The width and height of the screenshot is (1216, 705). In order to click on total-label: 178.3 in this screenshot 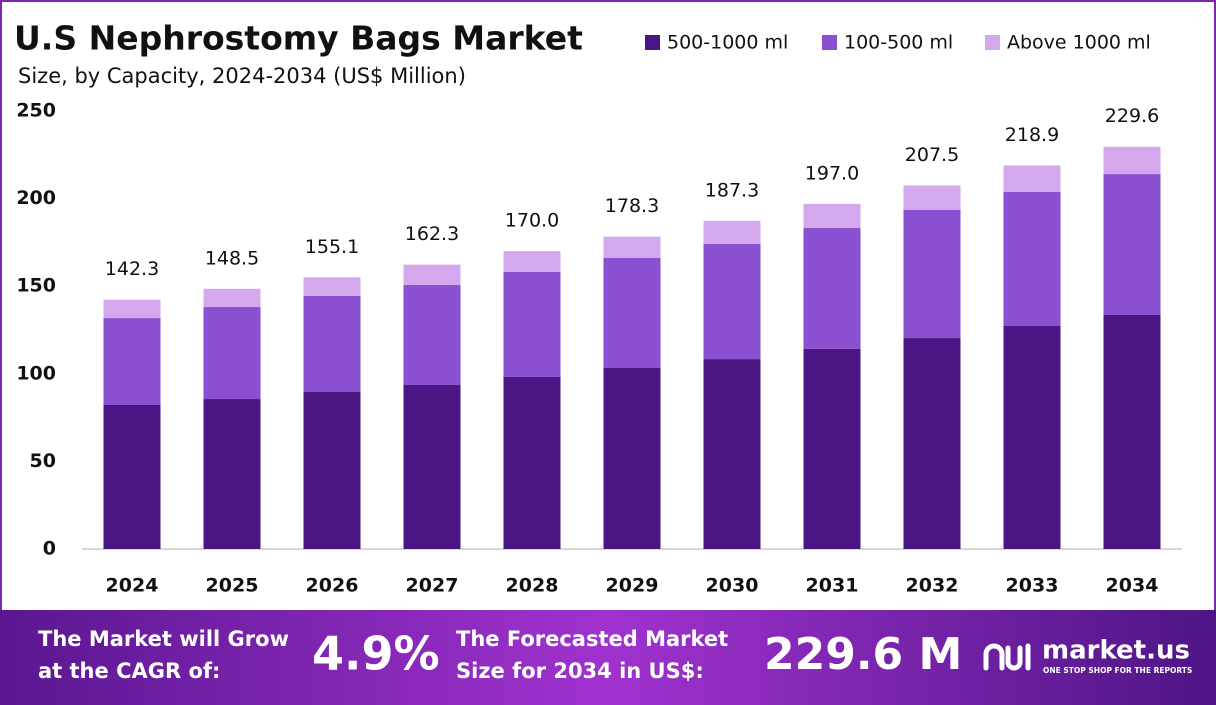, I will do `click(632, 206)`.